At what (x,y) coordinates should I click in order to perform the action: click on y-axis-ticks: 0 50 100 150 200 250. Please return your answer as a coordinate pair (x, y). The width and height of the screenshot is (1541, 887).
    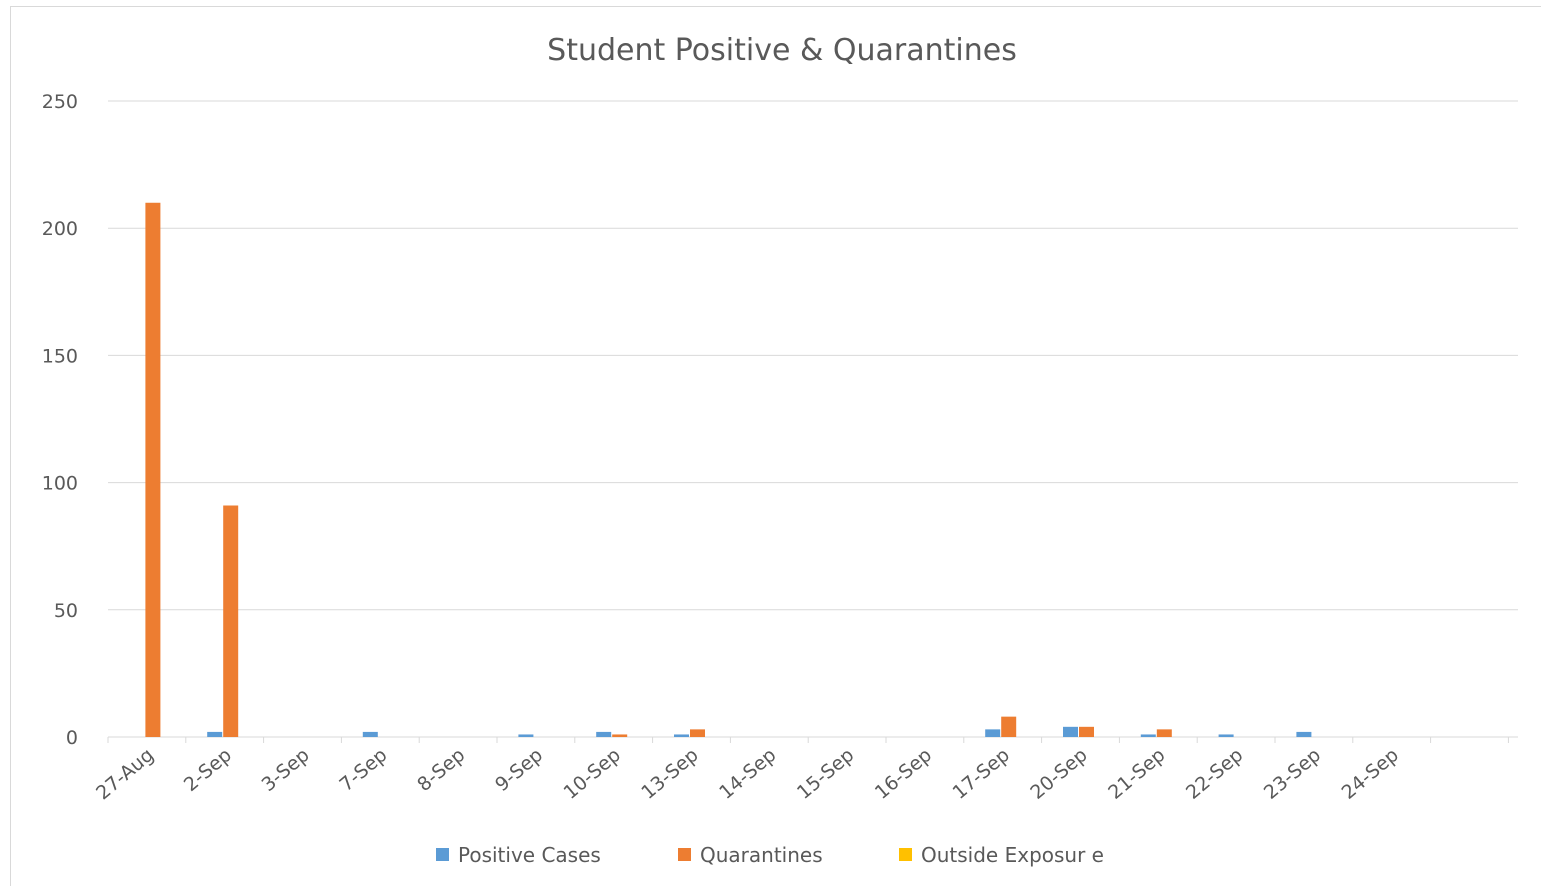
    Looking at the image, I should click on (60, 420).